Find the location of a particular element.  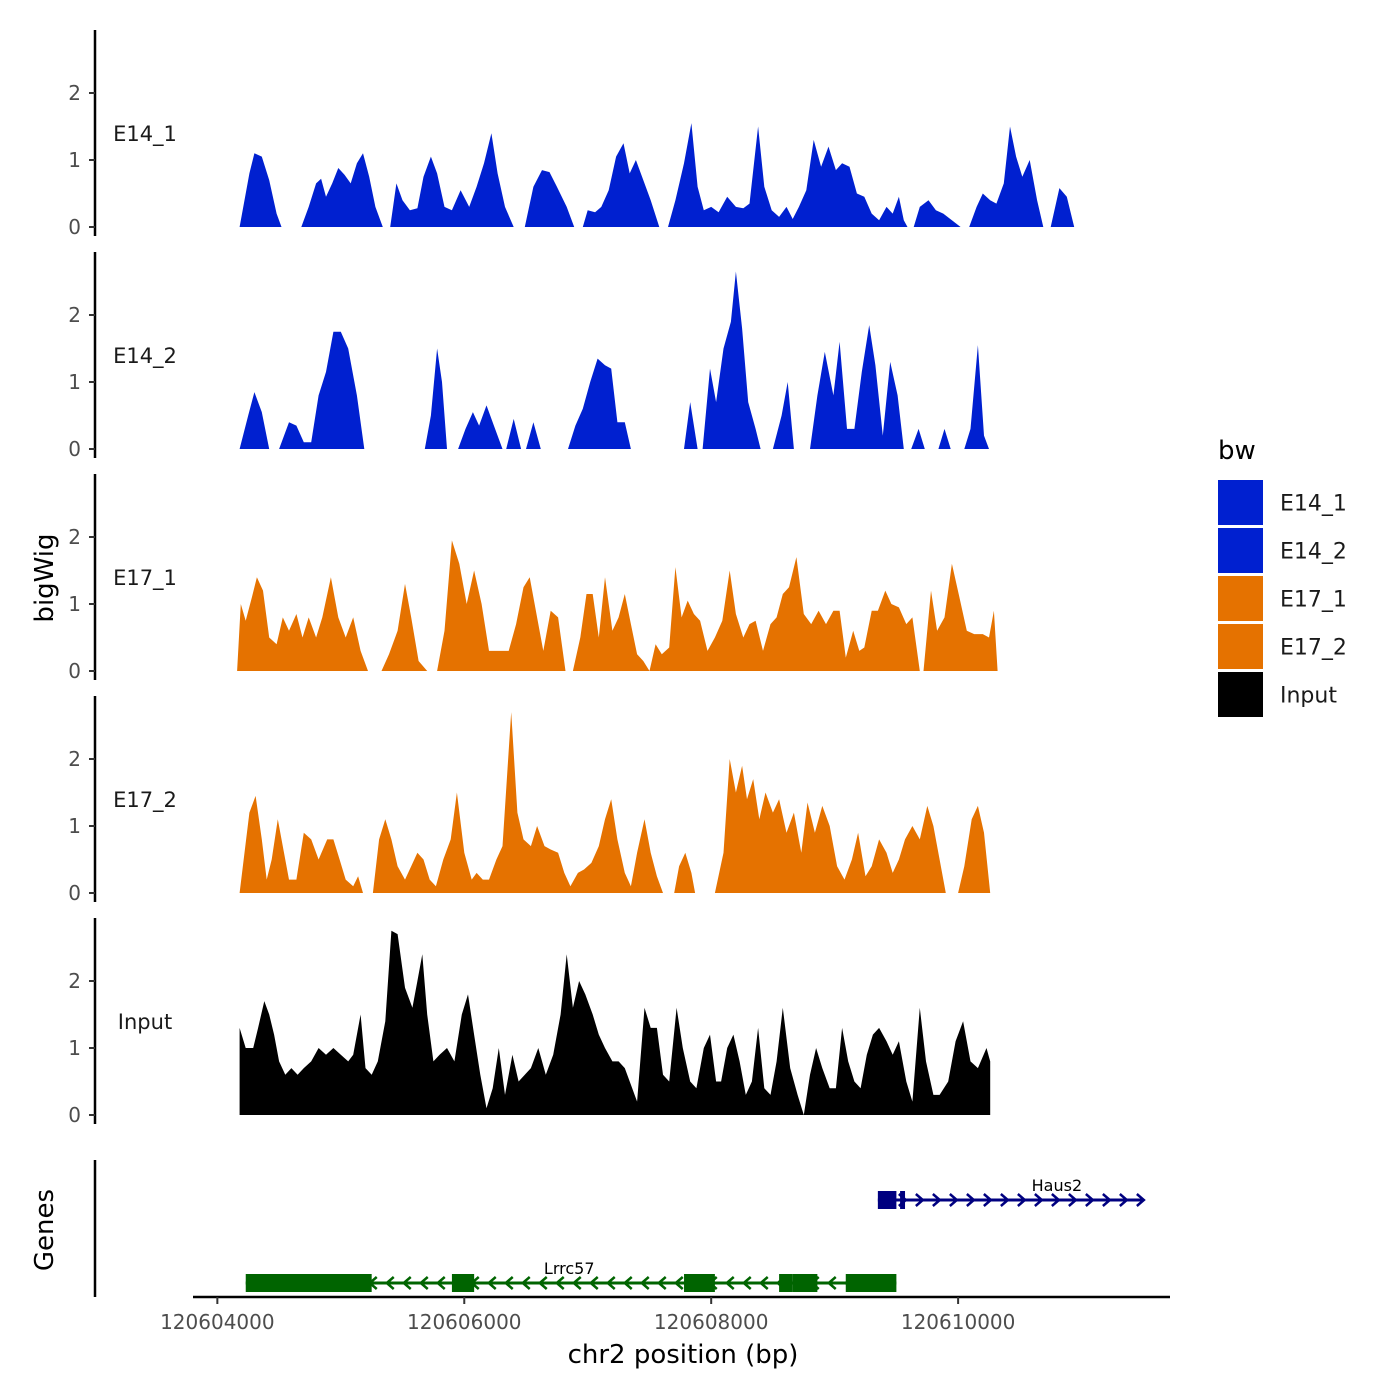

gene-lrrc57: Lrrc57 is located at coordinates (571, 1275).